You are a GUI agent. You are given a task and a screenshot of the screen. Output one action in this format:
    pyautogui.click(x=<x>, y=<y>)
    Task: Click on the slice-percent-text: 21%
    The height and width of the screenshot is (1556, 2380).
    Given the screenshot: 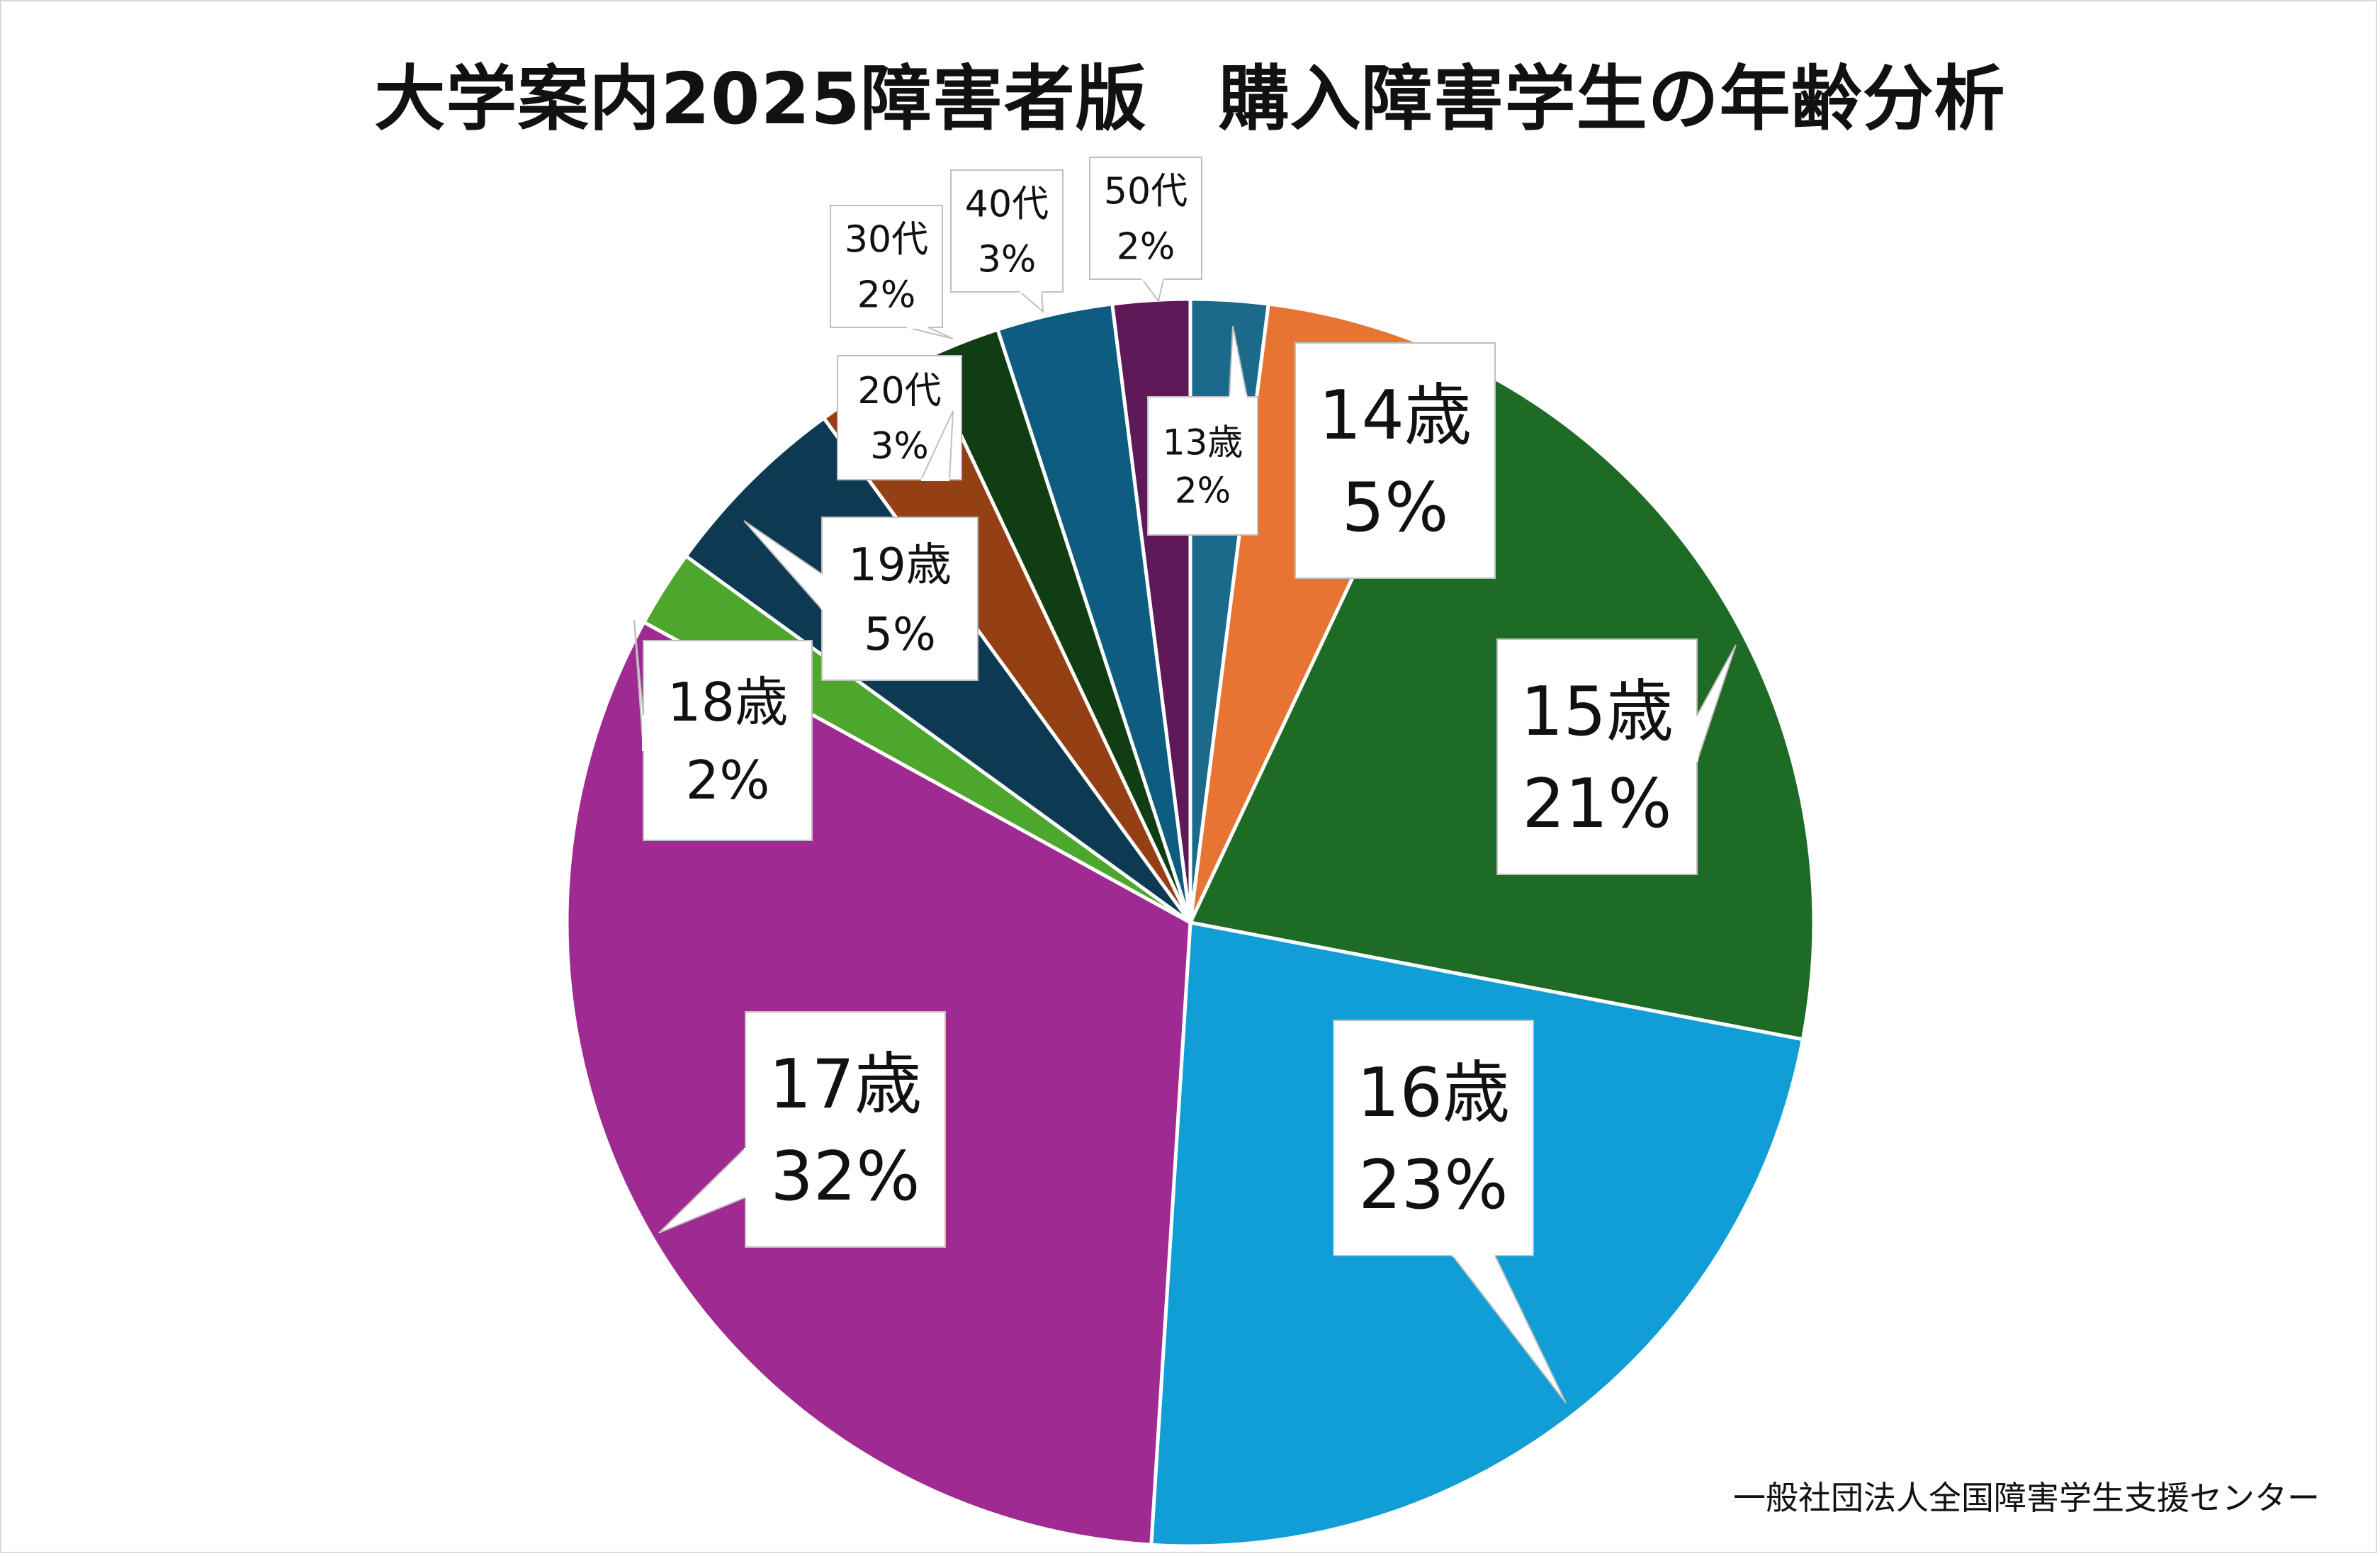 What is the action you would take?
    pyautogui.click(x=1596, y=804)
    